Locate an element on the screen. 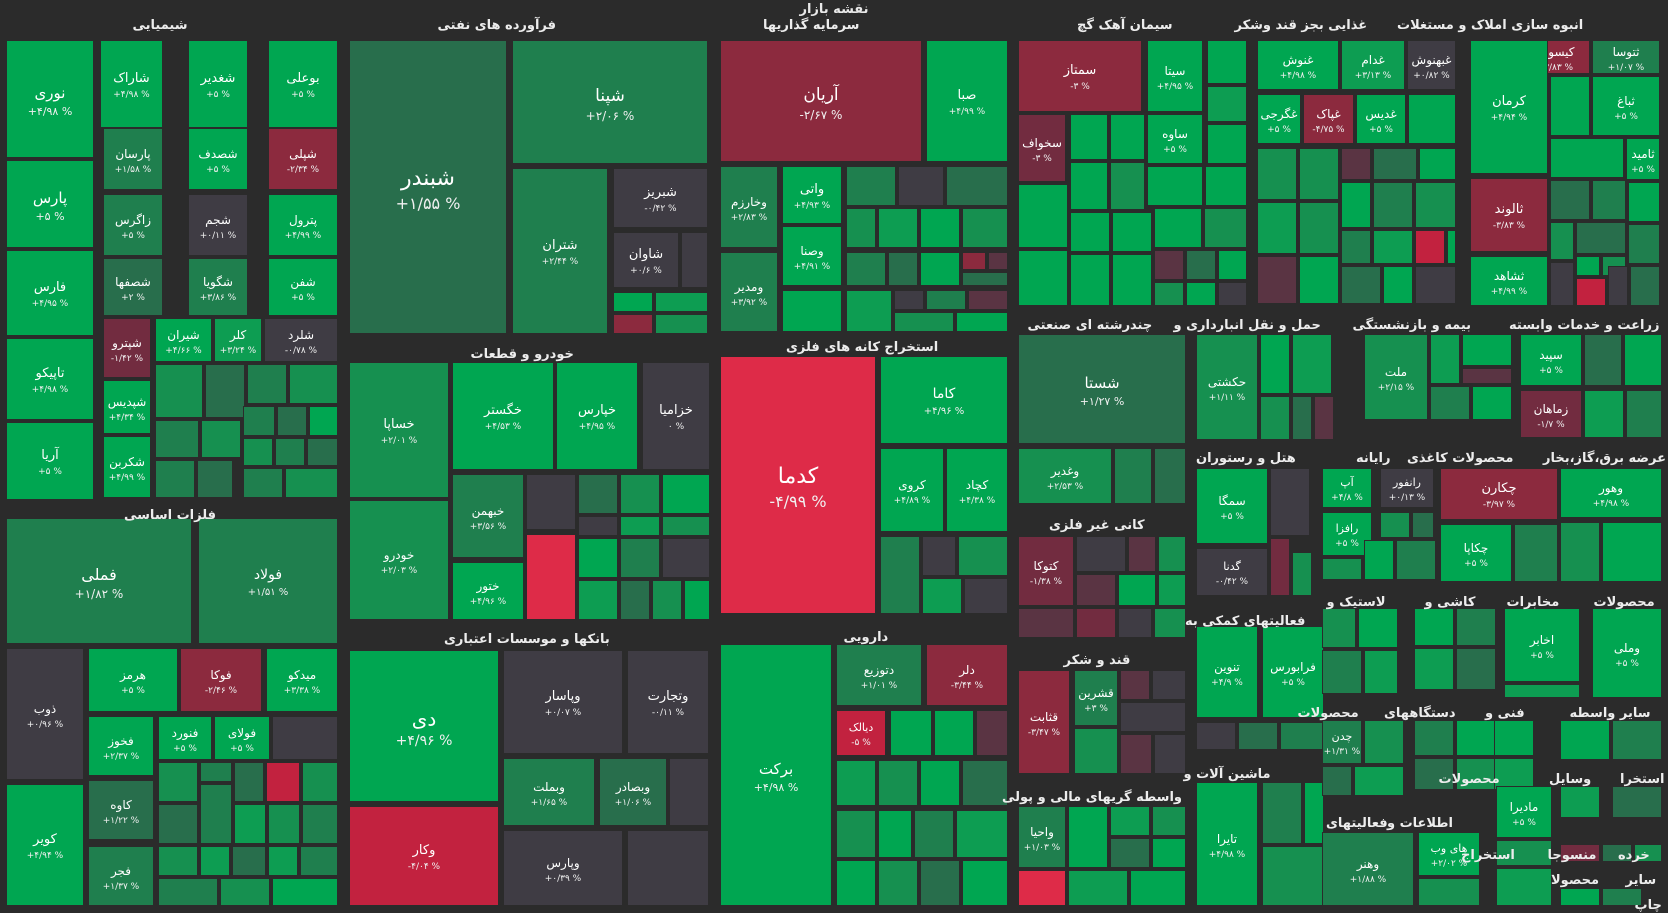 The width and height of the screenshot is (1668, 913). stock-tile: فارس +۴/۹۵ % is located at coordinates (50, 293).